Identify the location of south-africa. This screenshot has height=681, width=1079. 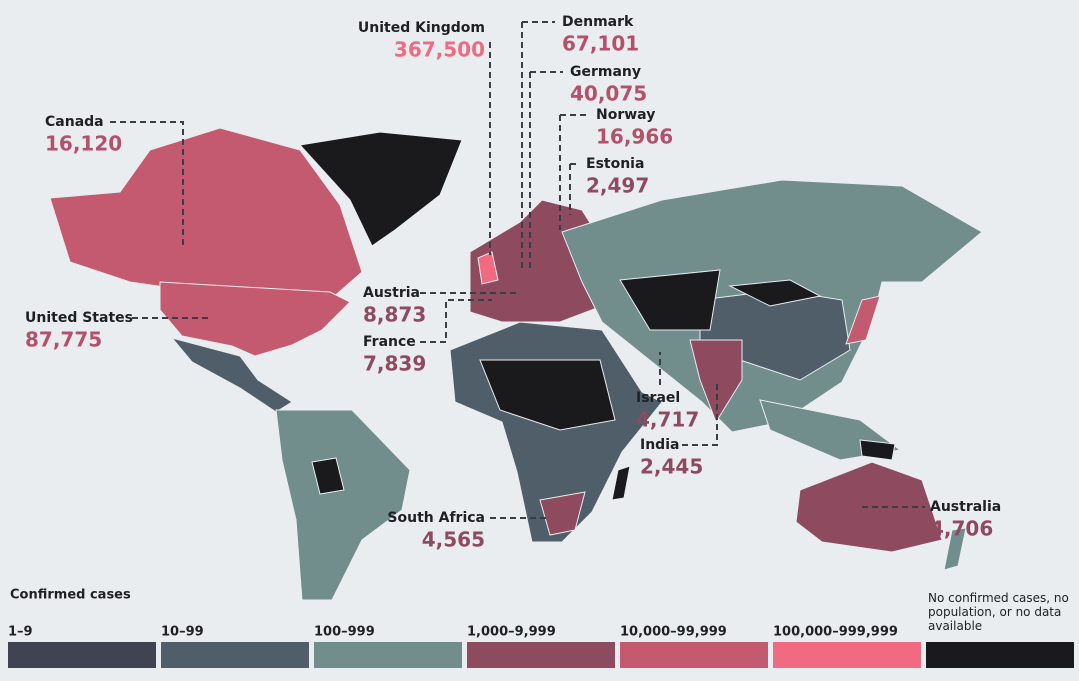
(562, 513).